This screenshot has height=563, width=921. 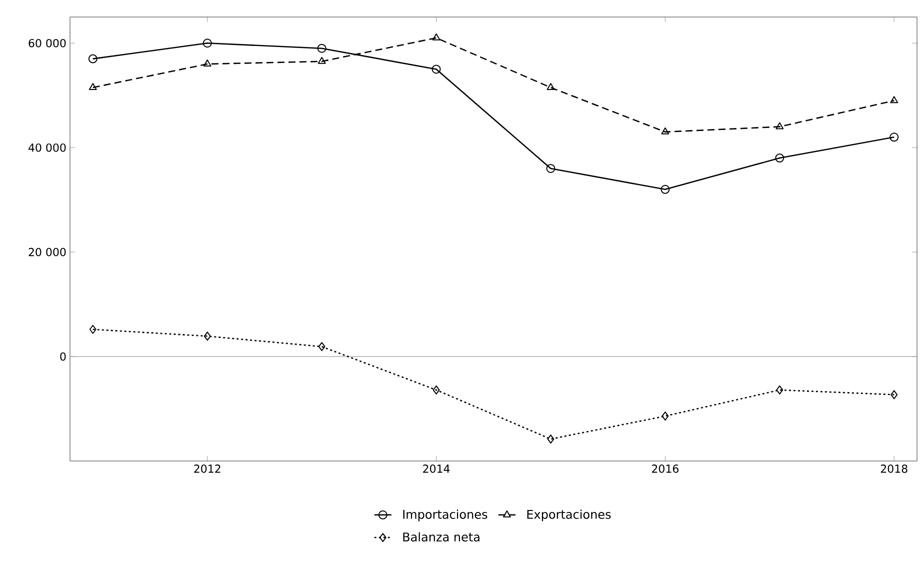 I want to click on x-tick-label: 2018, so click(x=894, y=468).